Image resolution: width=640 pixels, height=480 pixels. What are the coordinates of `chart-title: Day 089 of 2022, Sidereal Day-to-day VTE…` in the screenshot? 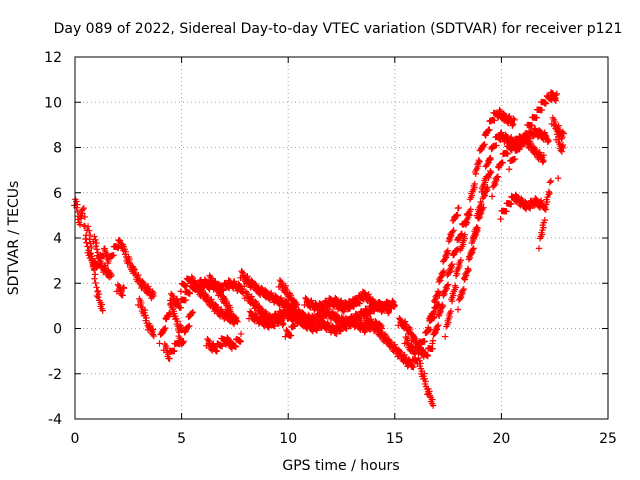 It's located at (338, 29).